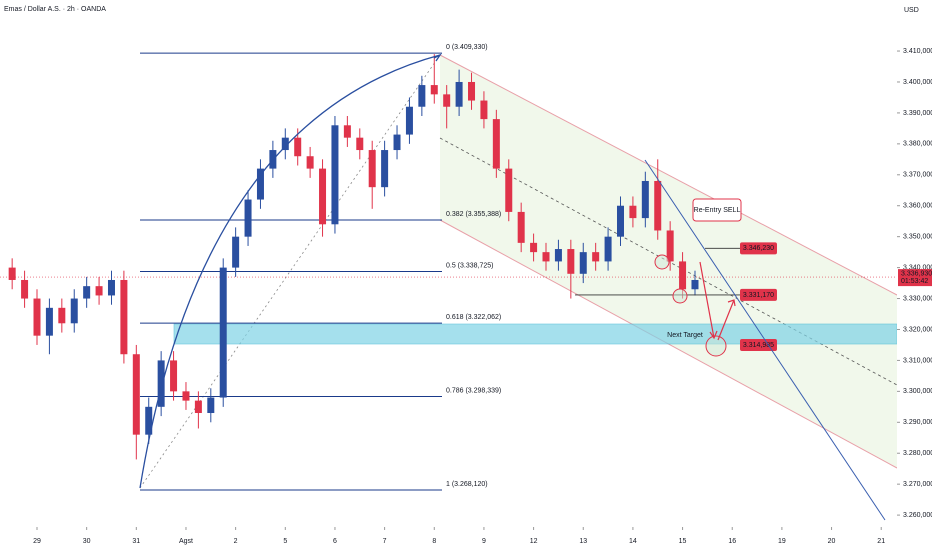  What do you see at coordinates (717, 210) in the screenshot?
I see `note: Re-Entry SELL` at bounding box center [717, 210].